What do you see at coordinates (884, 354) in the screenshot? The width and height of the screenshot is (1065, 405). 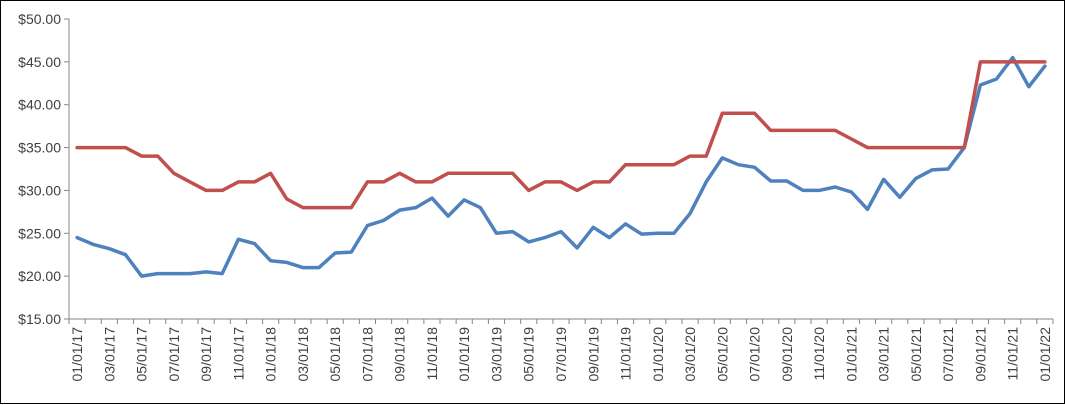 I see `x-tick-label: 03/01/21` at bounding box center [884, 354].